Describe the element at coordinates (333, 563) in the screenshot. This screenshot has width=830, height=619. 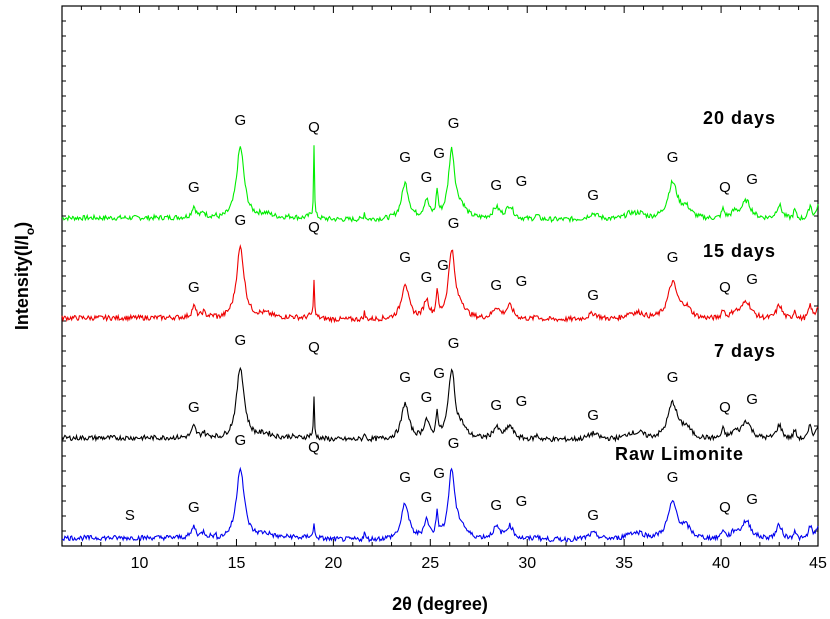
I see `x-tick-label: 20` at that location.